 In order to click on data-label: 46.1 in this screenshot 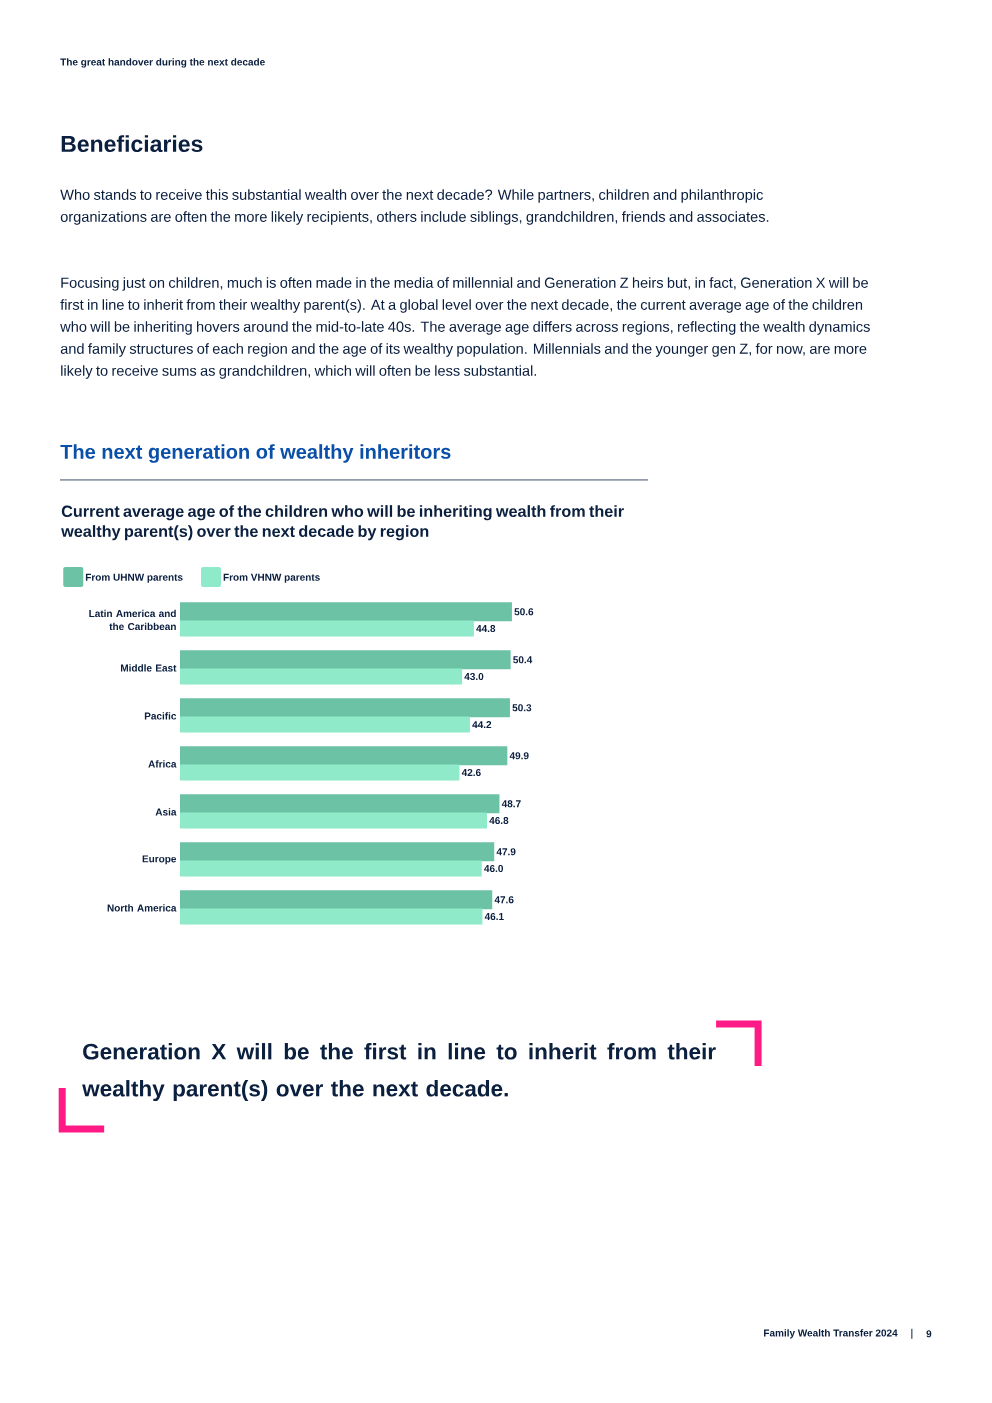, I will do `click(494, 916)`.